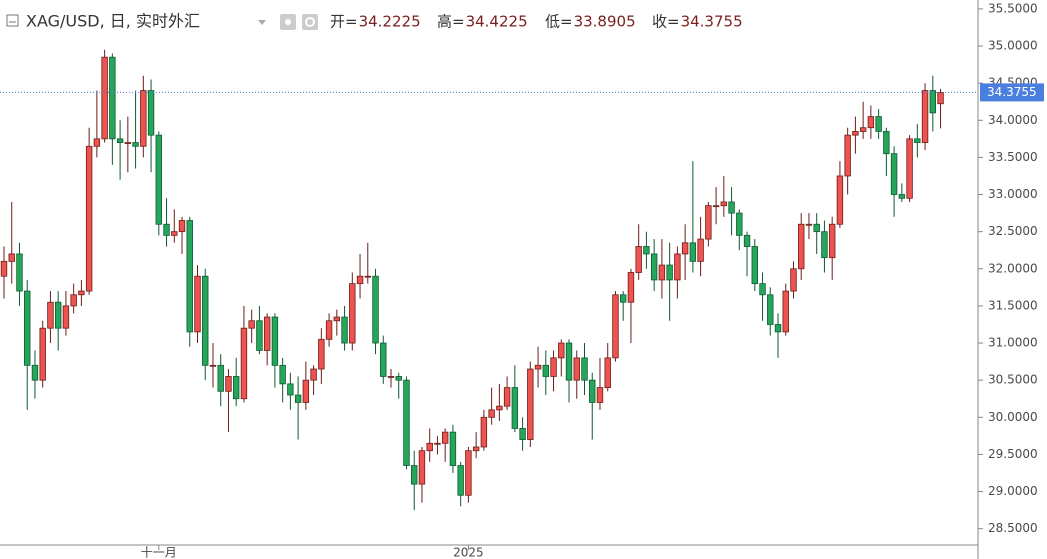 This screenshot has height=559, width=1047. Describe the element at coordinates (1012, 92) in the screenshot. I see `price-label-box` at that location.